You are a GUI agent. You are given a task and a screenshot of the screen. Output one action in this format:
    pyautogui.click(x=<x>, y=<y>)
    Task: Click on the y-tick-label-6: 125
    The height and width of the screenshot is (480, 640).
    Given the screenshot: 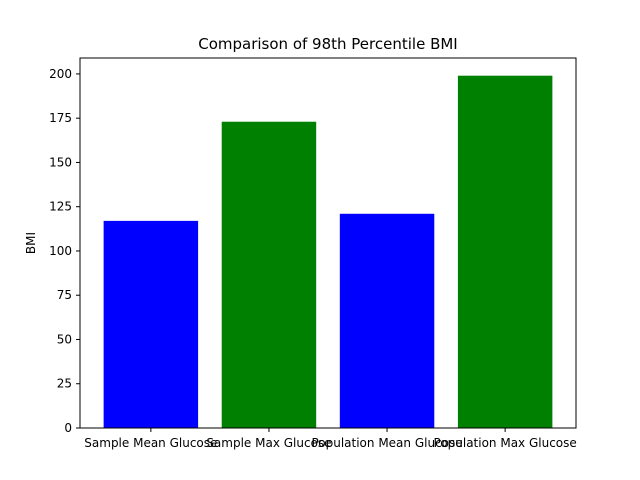 What is the action you would take?
    pyautogui.click(x=60, y=207)
    